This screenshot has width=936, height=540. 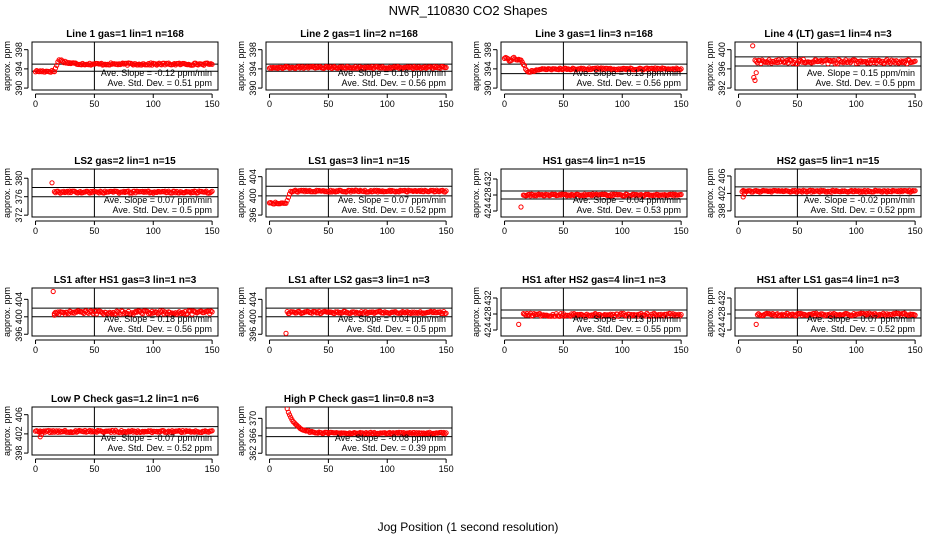 What do you see at coordinates (328, 350) in the screenshot?
I see `x-tick-label: 50` at bounding box center [328, 350].